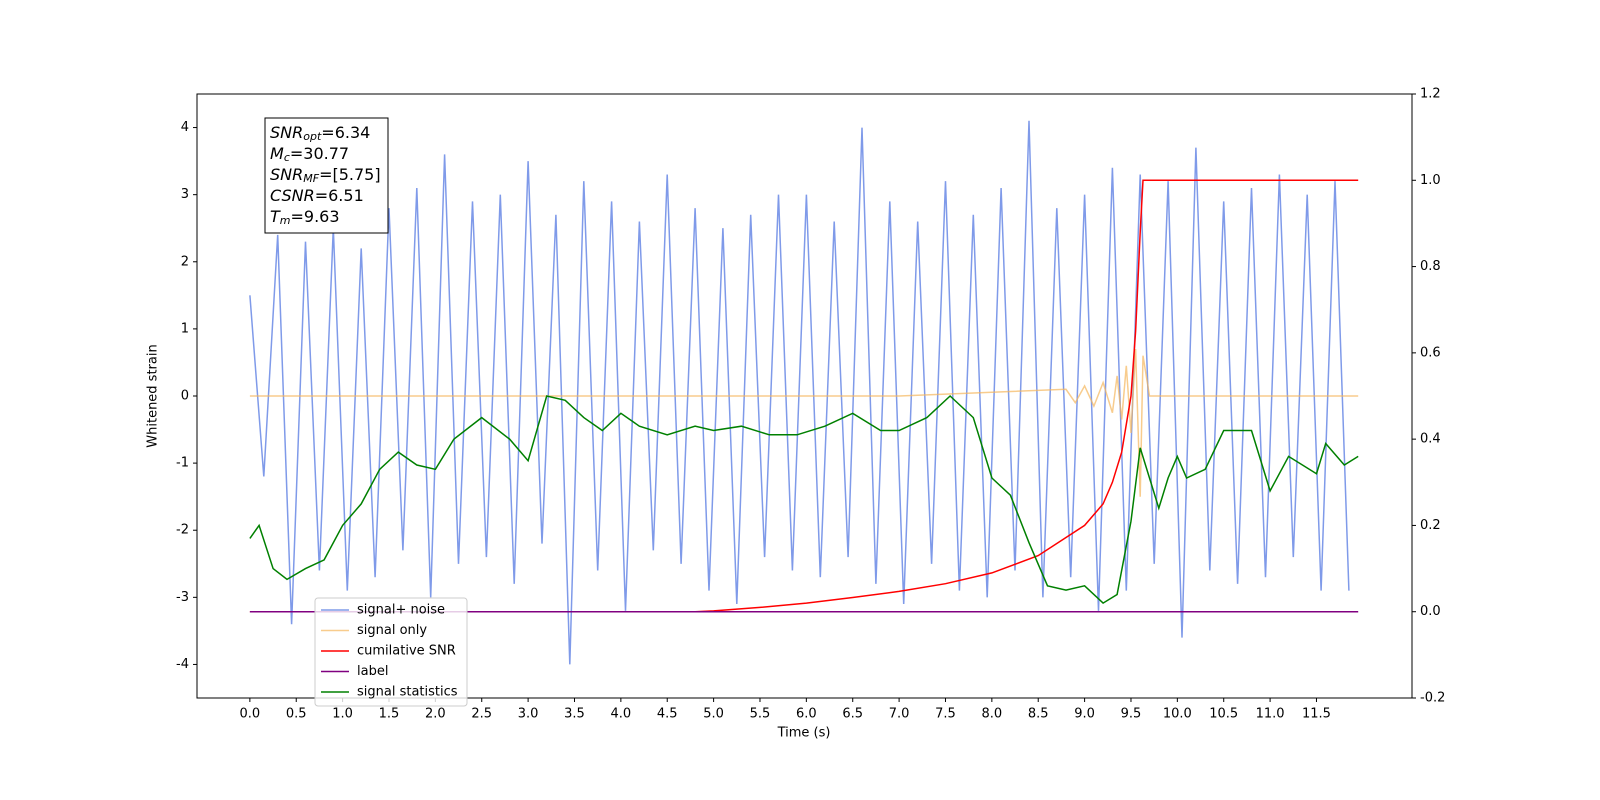  Describe the element at coordinates (185, 396) in the screenshot. I see `y-tick-label: 0` at that location.